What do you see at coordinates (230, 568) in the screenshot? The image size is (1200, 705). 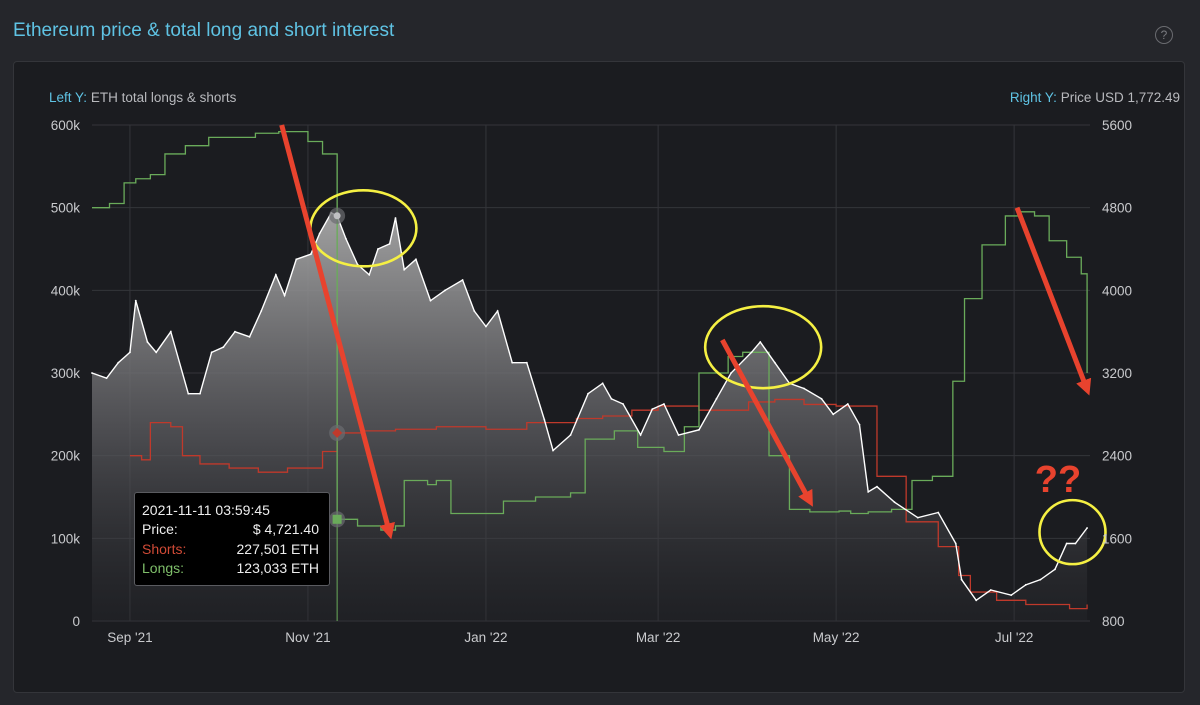 I see `tooltip-longs-row: Longs: 123,033 ETH` at bounding box center [230, 568].